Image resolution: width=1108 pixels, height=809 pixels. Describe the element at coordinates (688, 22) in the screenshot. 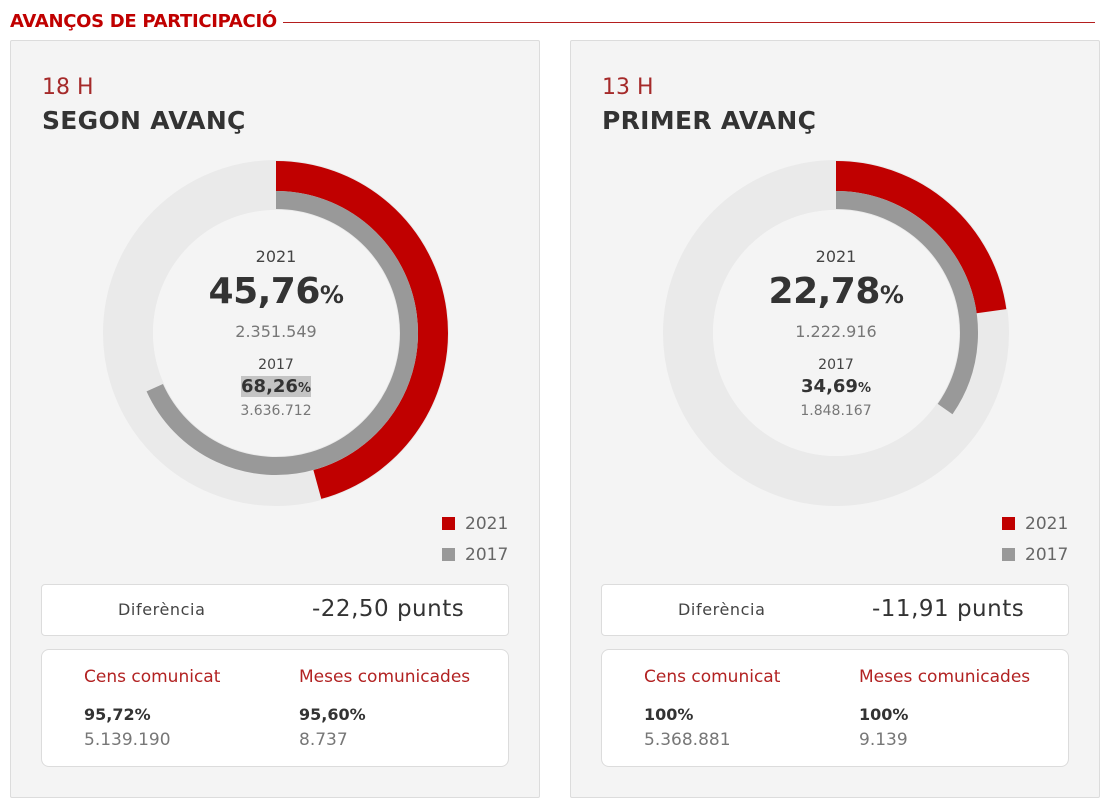

I see `section-divider` at that location.